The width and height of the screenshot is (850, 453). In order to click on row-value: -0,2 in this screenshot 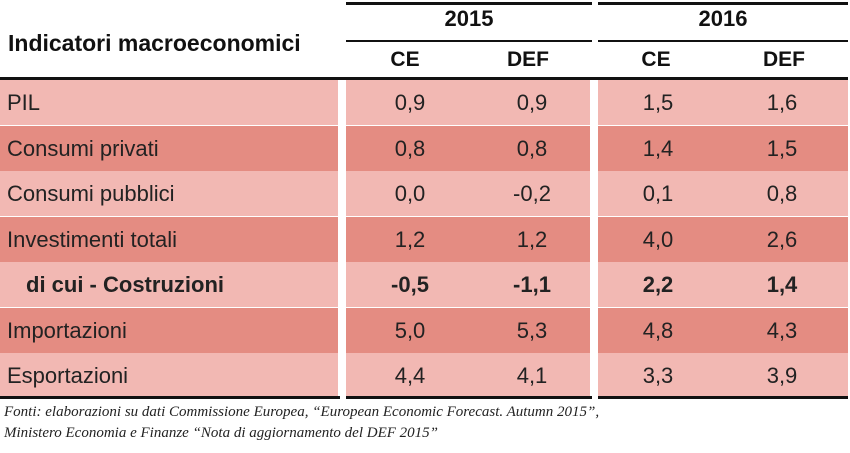, I will do `click(532, 193)`.